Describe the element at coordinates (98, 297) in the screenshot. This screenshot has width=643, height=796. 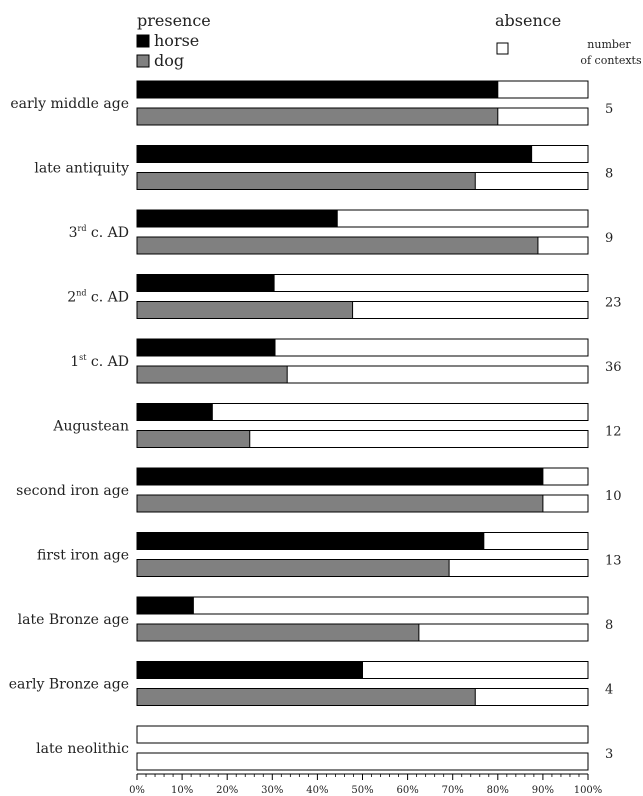
I see `category-label: 2nd c. AD` at that location.